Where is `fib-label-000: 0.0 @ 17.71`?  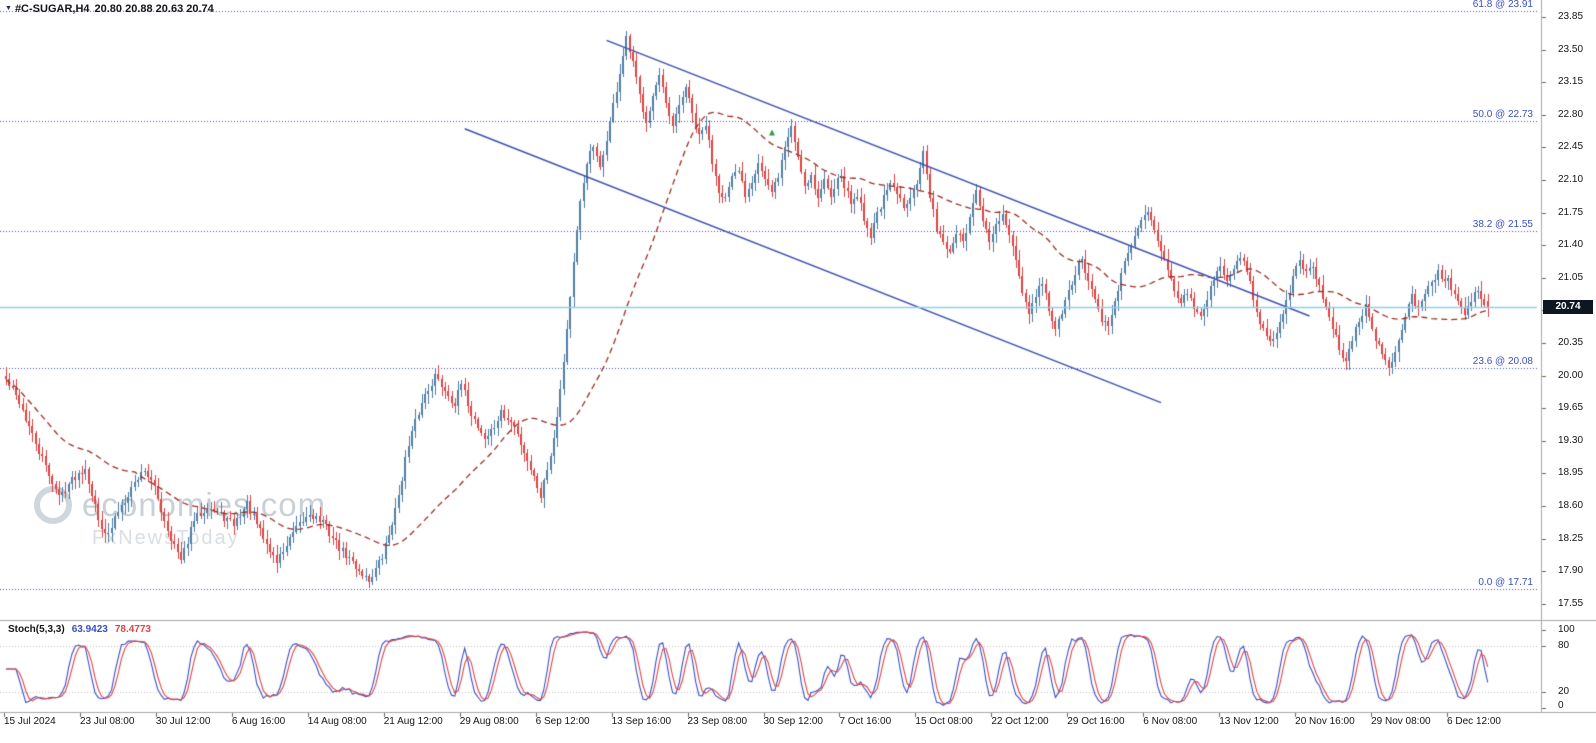 fib-label-000: 0.0 @ 17.71 is located at coordinates (1505, 582).